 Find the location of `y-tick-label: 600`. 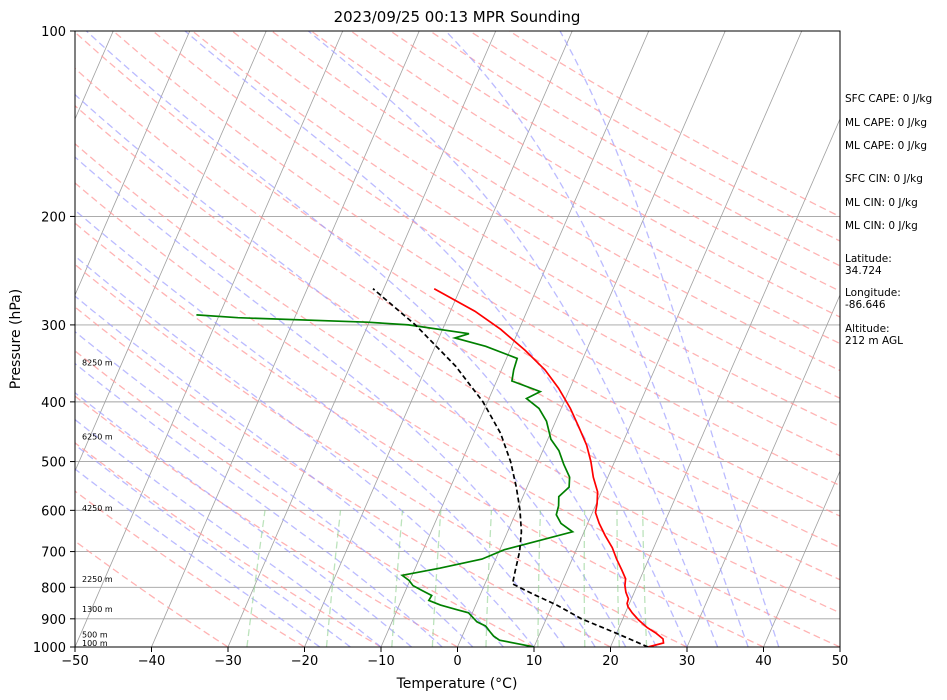

y-tick-label: 600 is located at coordinates (53, 511).